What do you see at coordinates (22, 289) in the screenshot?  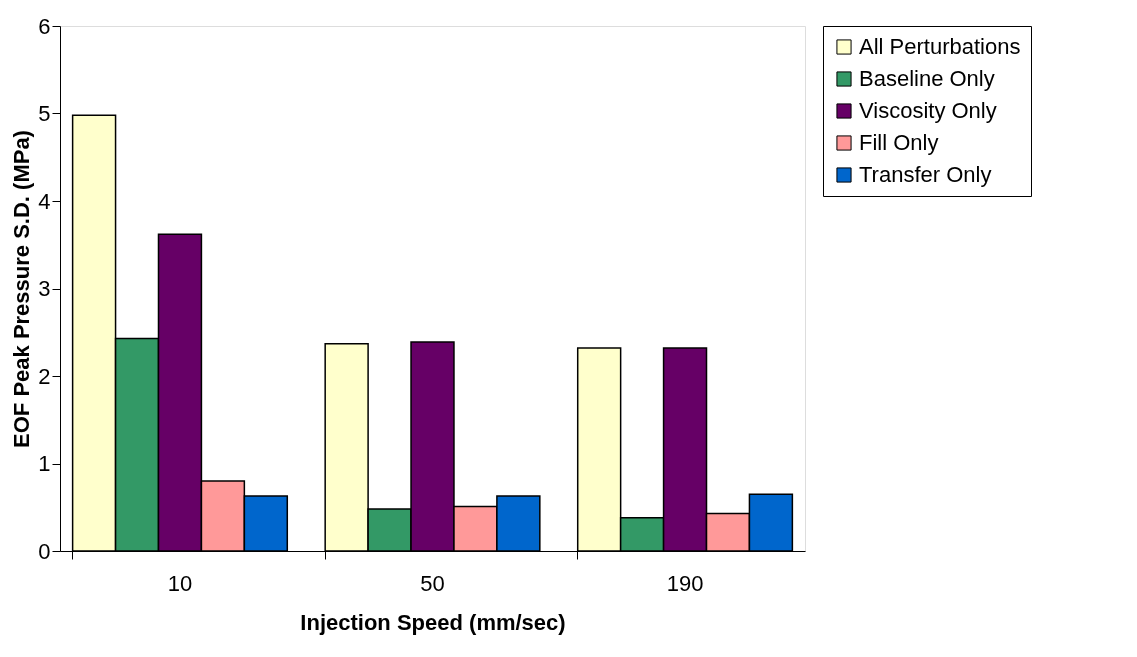 I see `y-axis-title: EOF Peak Pressure S.D. (MPa)` at bounding box center [22, 289].